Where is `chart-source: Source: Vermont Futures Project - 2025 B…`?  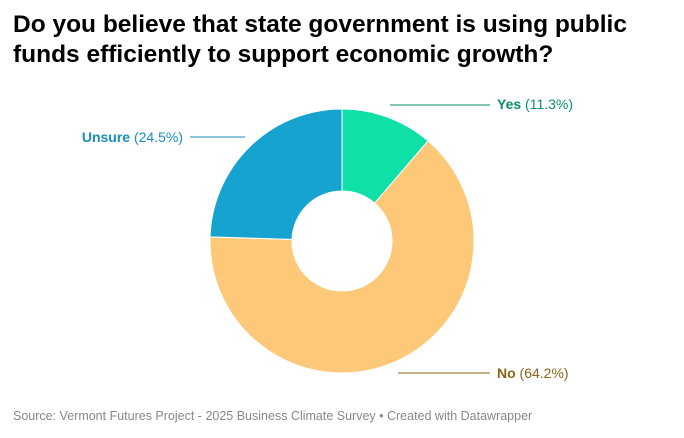
chart-source: Source: Vermont Futures Project - 2025 B… is located at coordinates (273, 416).